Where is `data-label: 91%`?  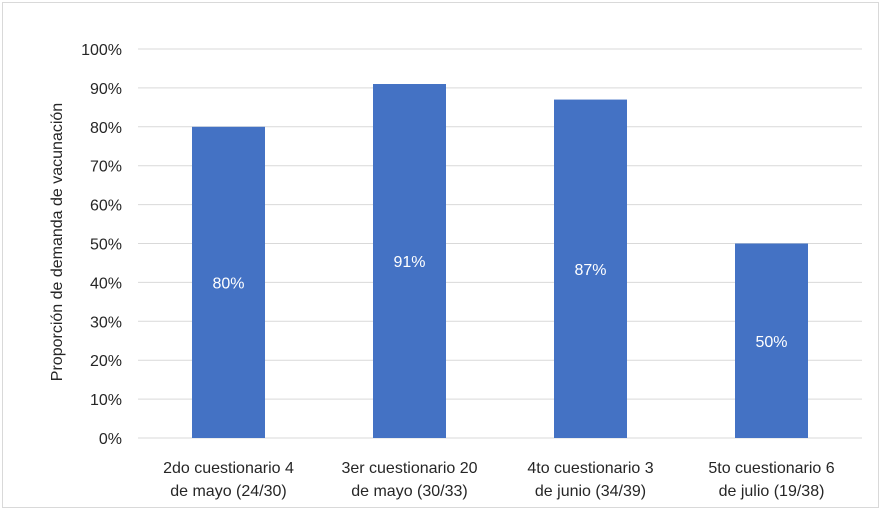 data-label: 91% is located at coordinates (409, 262).